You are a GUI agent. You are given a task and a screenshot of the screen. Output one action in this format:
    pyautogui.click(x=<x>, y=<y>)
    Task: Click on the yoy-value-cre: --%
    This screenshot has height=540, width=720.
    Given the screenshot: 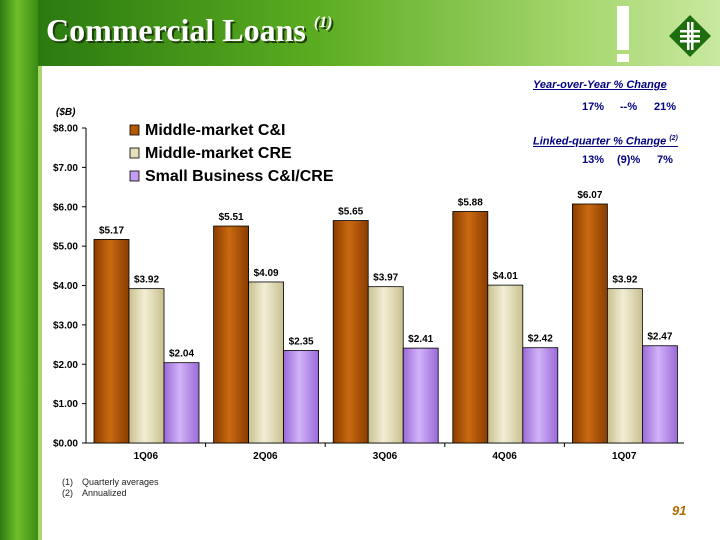 What is the action you would take?
    pyautogui.click(x=629, y=107)
    